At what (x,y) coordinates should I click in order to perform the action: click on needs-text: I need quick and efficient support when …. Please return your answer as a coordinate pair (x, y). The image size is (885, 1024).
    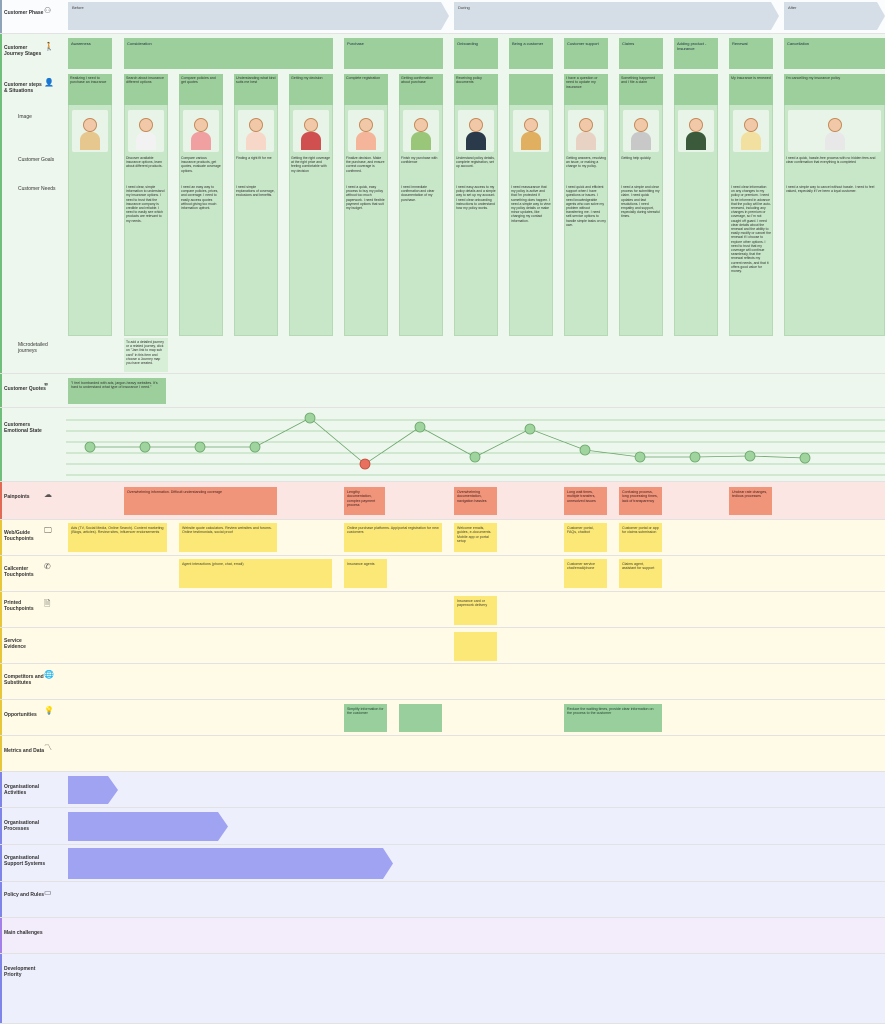
    Looking at the image, I should click on (586, 206).